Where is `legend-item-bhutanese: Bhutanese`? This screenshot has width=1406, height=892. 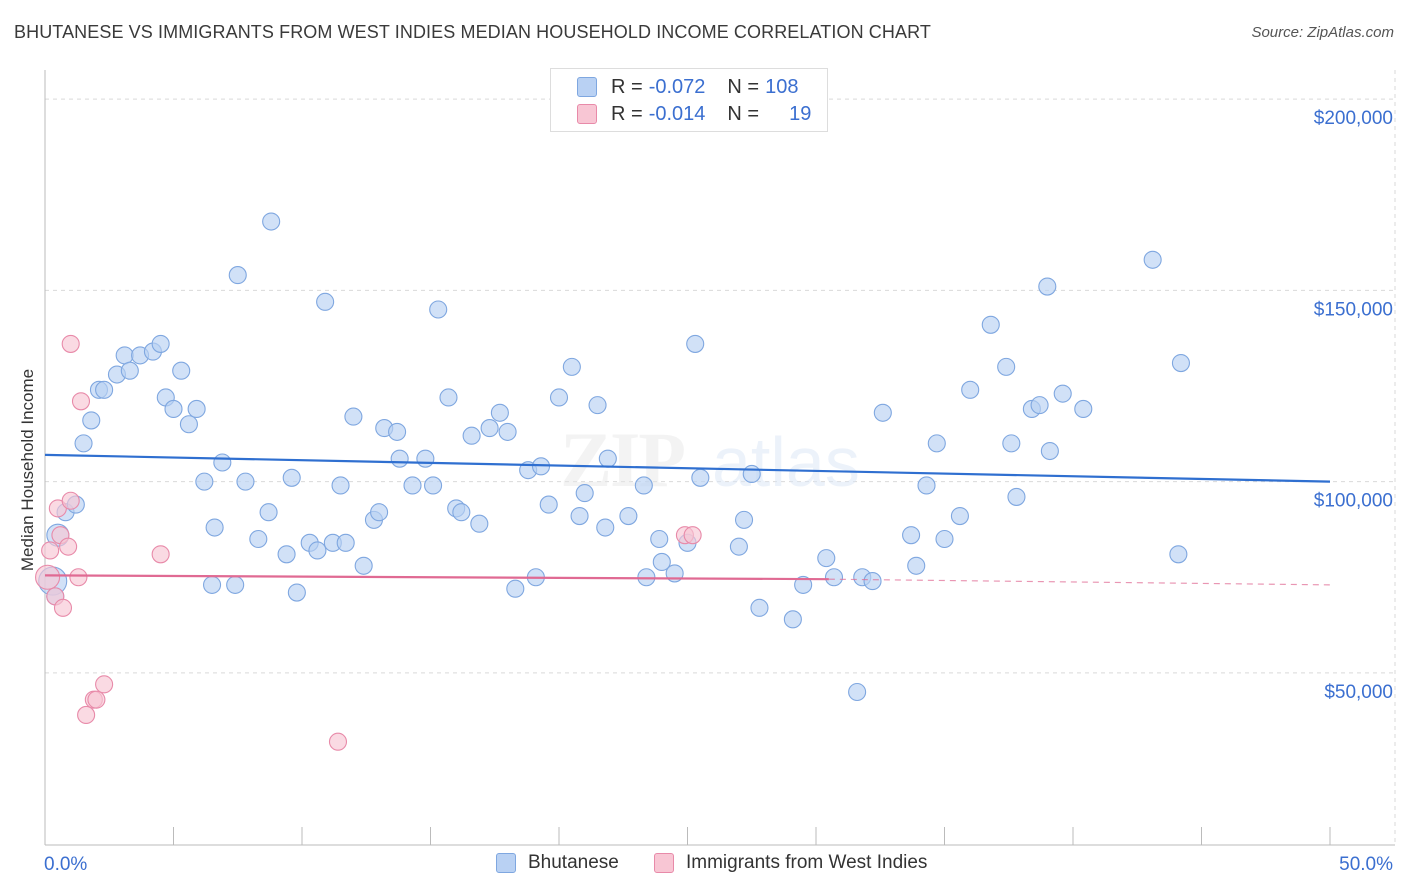 legend-item-bhutanese: Bhutanese is located at coordinates (557, 863).